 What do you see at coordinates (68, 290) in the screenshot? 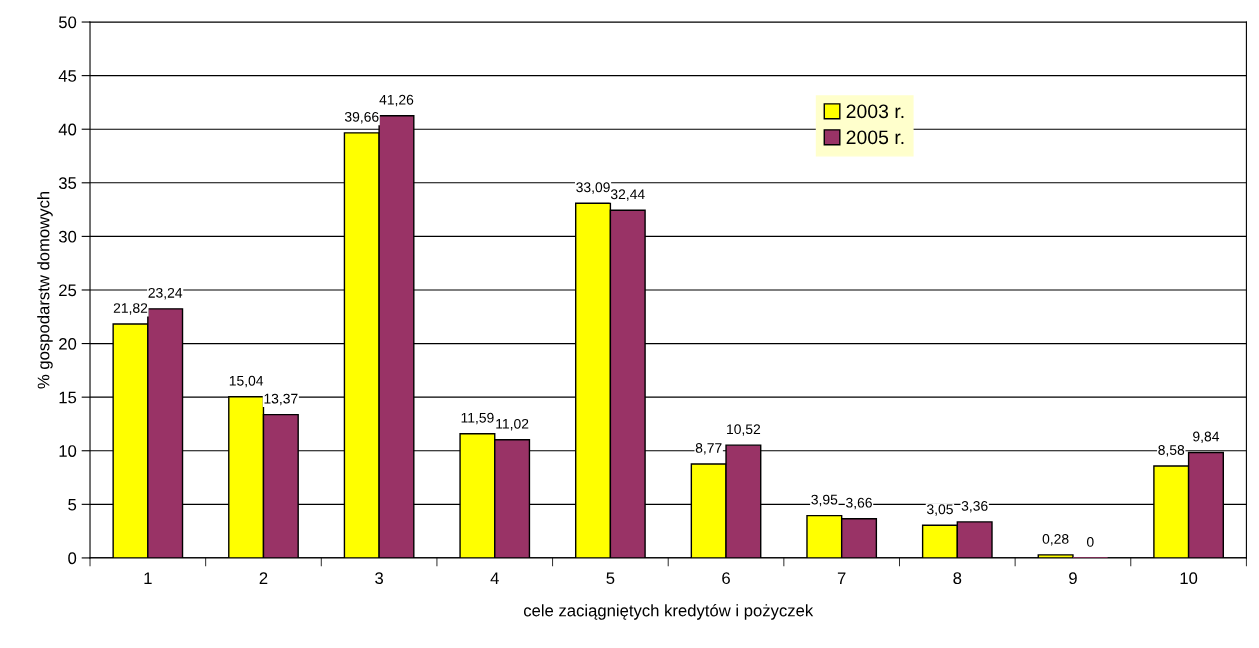
I see `y-tick-label: 25` at bounding box center [68, 290].